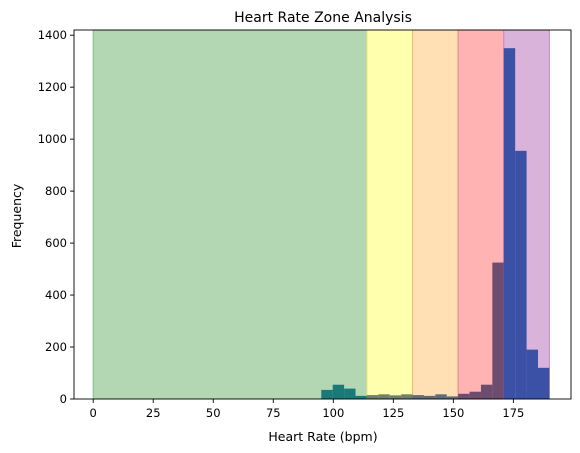 This screenshot has width=580, height=453. What do you see at coordinates (213, 413) in the screenshot?
I see `x-tick-label: 50` at bounding box center [213, 413].